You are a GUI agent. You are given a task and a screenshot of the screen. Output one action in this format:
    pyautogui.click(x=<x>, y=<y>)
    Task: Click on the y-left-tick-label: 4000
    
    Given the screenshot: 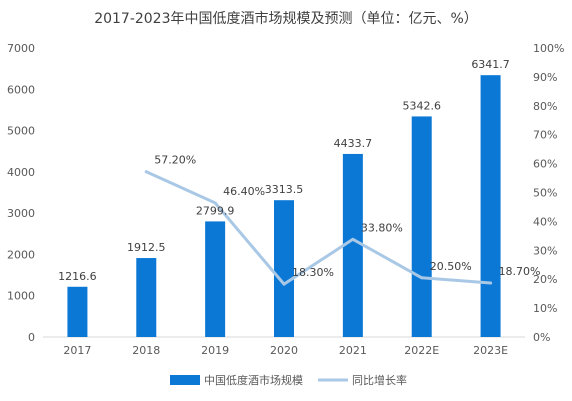 What is the action you would take?
    pyautogui.click(x=21, y=172)
    